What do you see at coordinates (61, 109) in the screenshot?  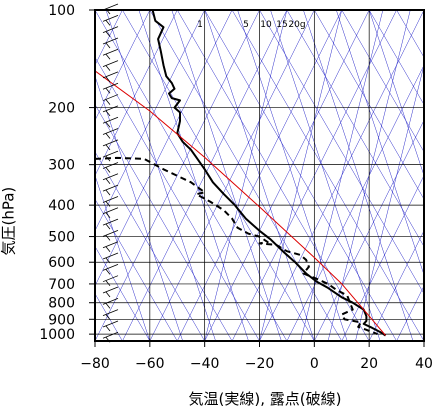 I see `y-tick-label: 200` at bounding box center [61, 109].